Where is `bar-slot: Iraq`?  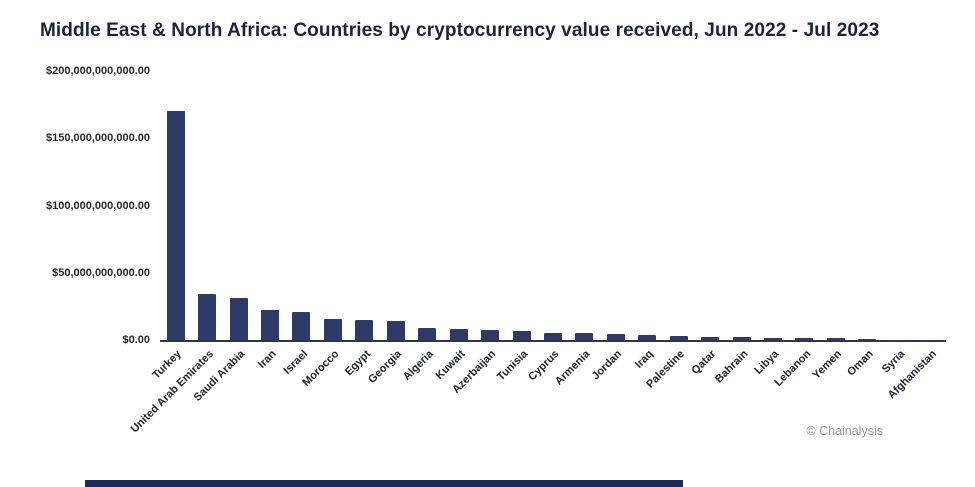 bar-slot: Iraq is located at coordinates (647, 221).